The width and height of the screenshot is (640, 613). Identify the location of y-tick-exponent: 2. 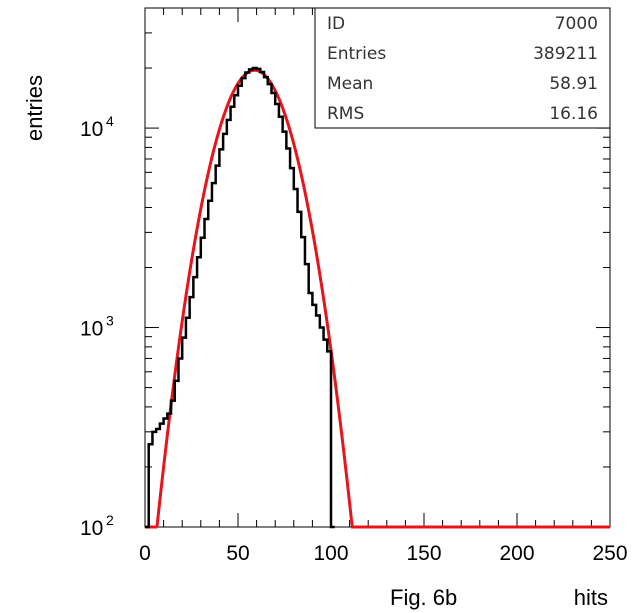
(110, 520).